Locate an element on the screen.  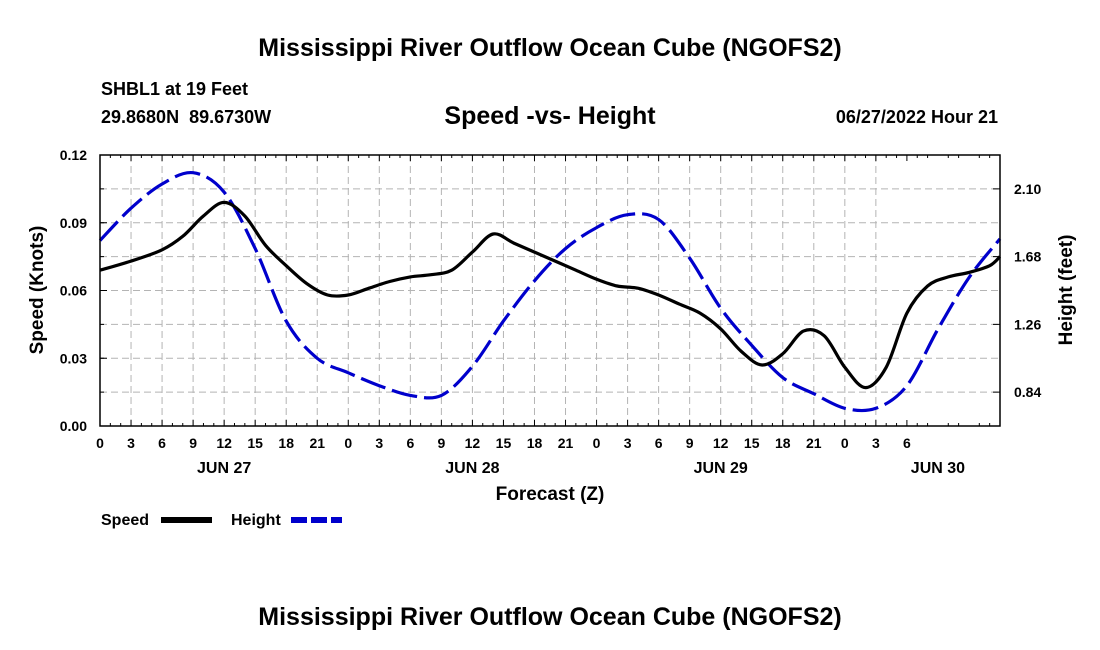
station-label: SHBL1 at 19 Feet is located at coordinates (174, 89).